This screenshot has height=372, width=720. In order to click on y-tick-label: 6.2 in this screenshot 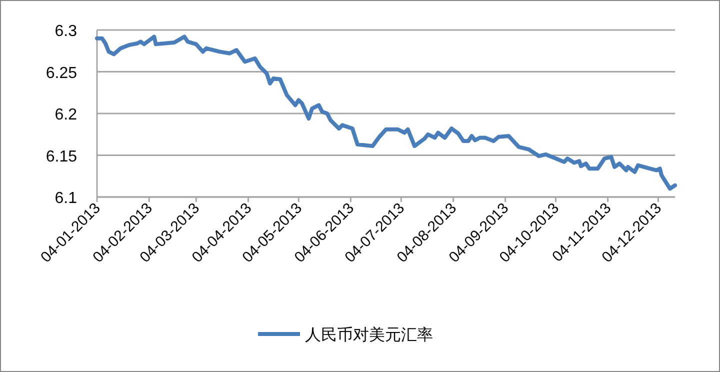, I will do `click(66, 115)`.